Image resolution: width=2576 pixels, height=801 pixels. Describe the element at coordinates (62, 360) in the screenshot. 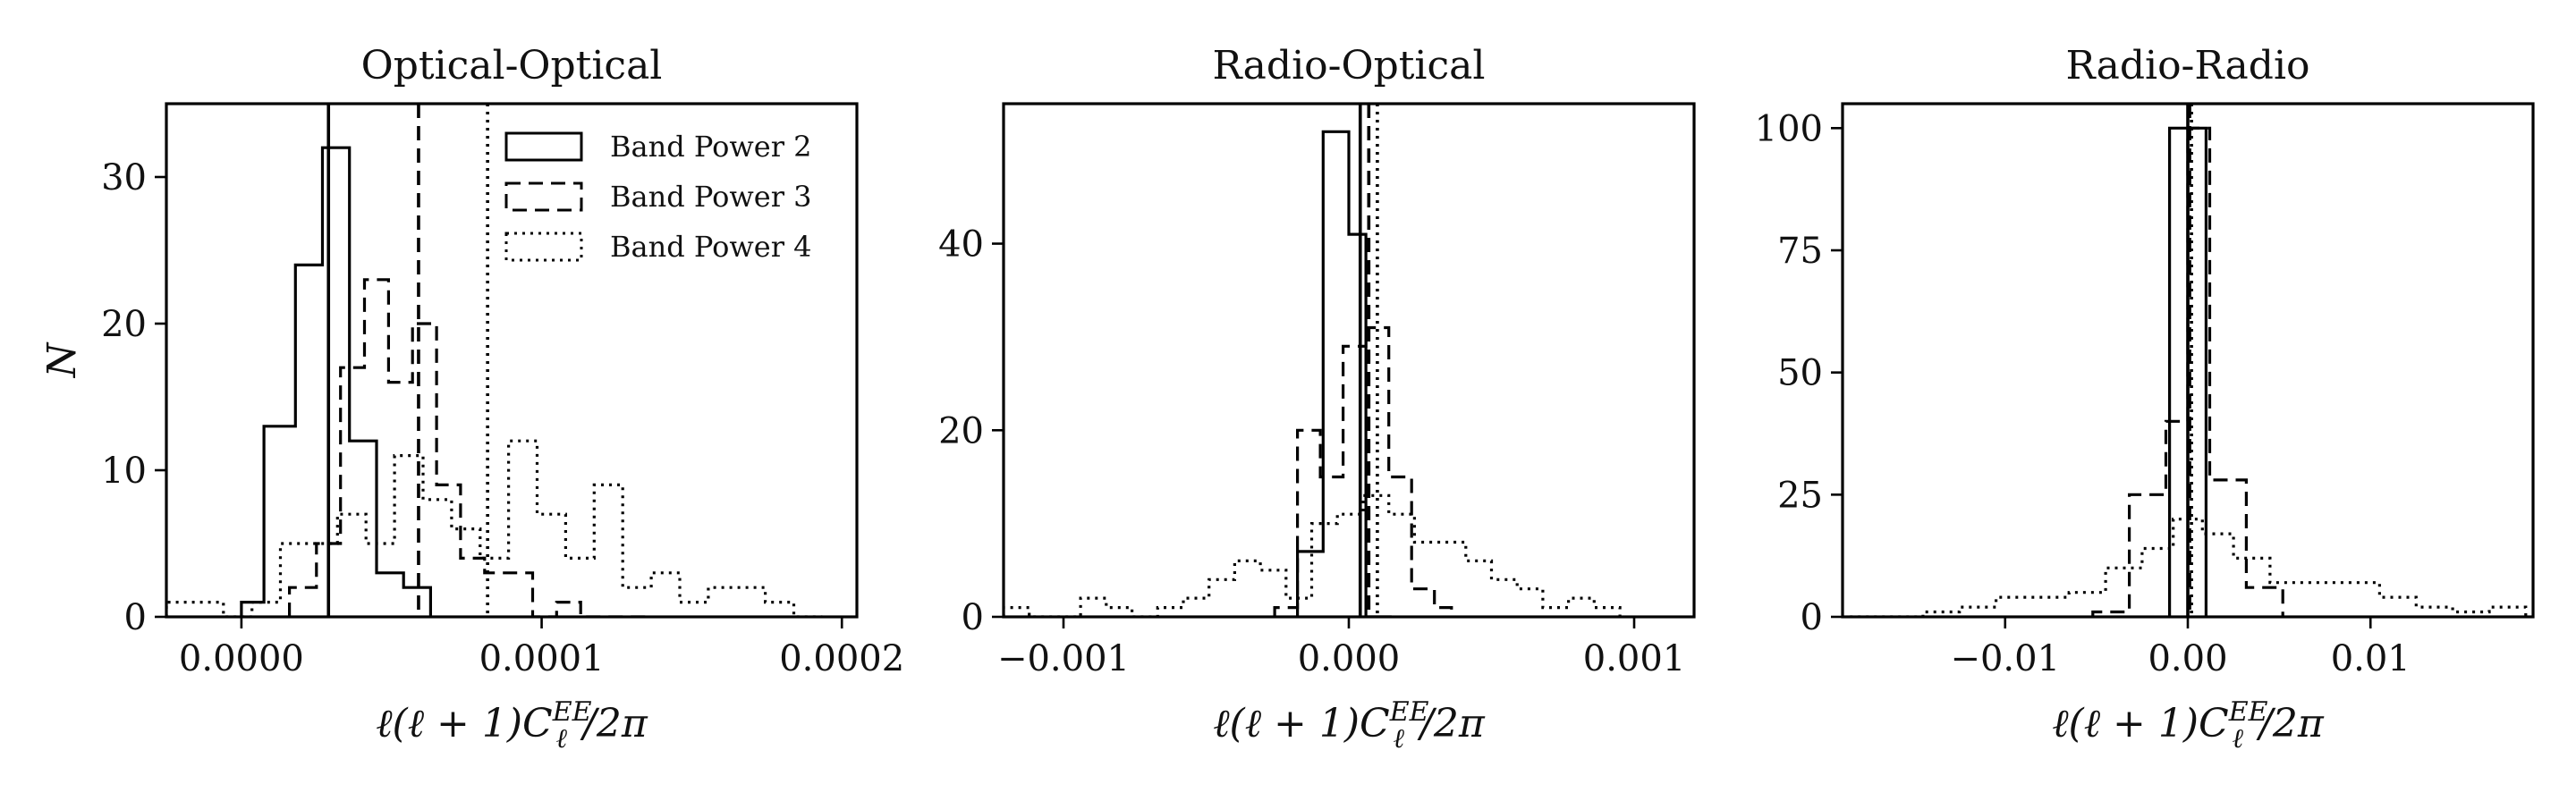

I see `y-axis-label: N` at that location.